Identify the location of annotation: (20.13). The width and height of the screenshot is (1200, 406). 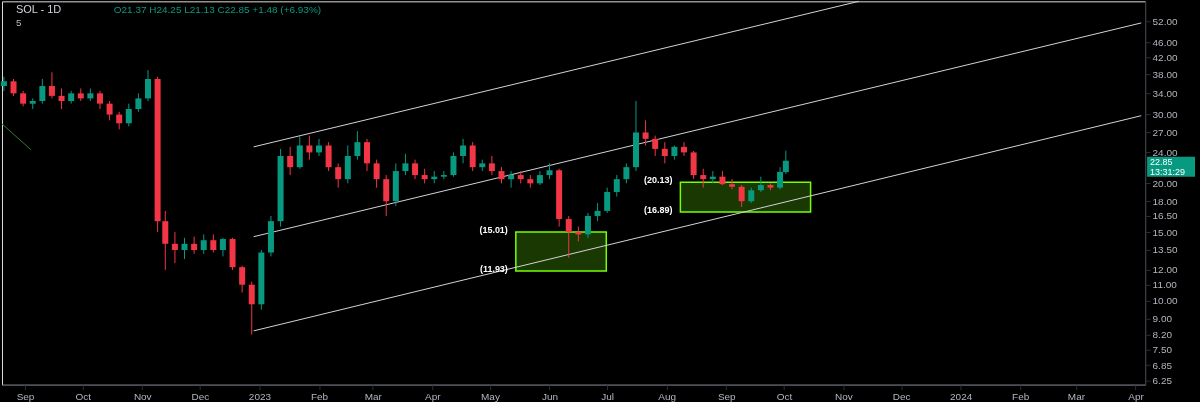
(658, 180).